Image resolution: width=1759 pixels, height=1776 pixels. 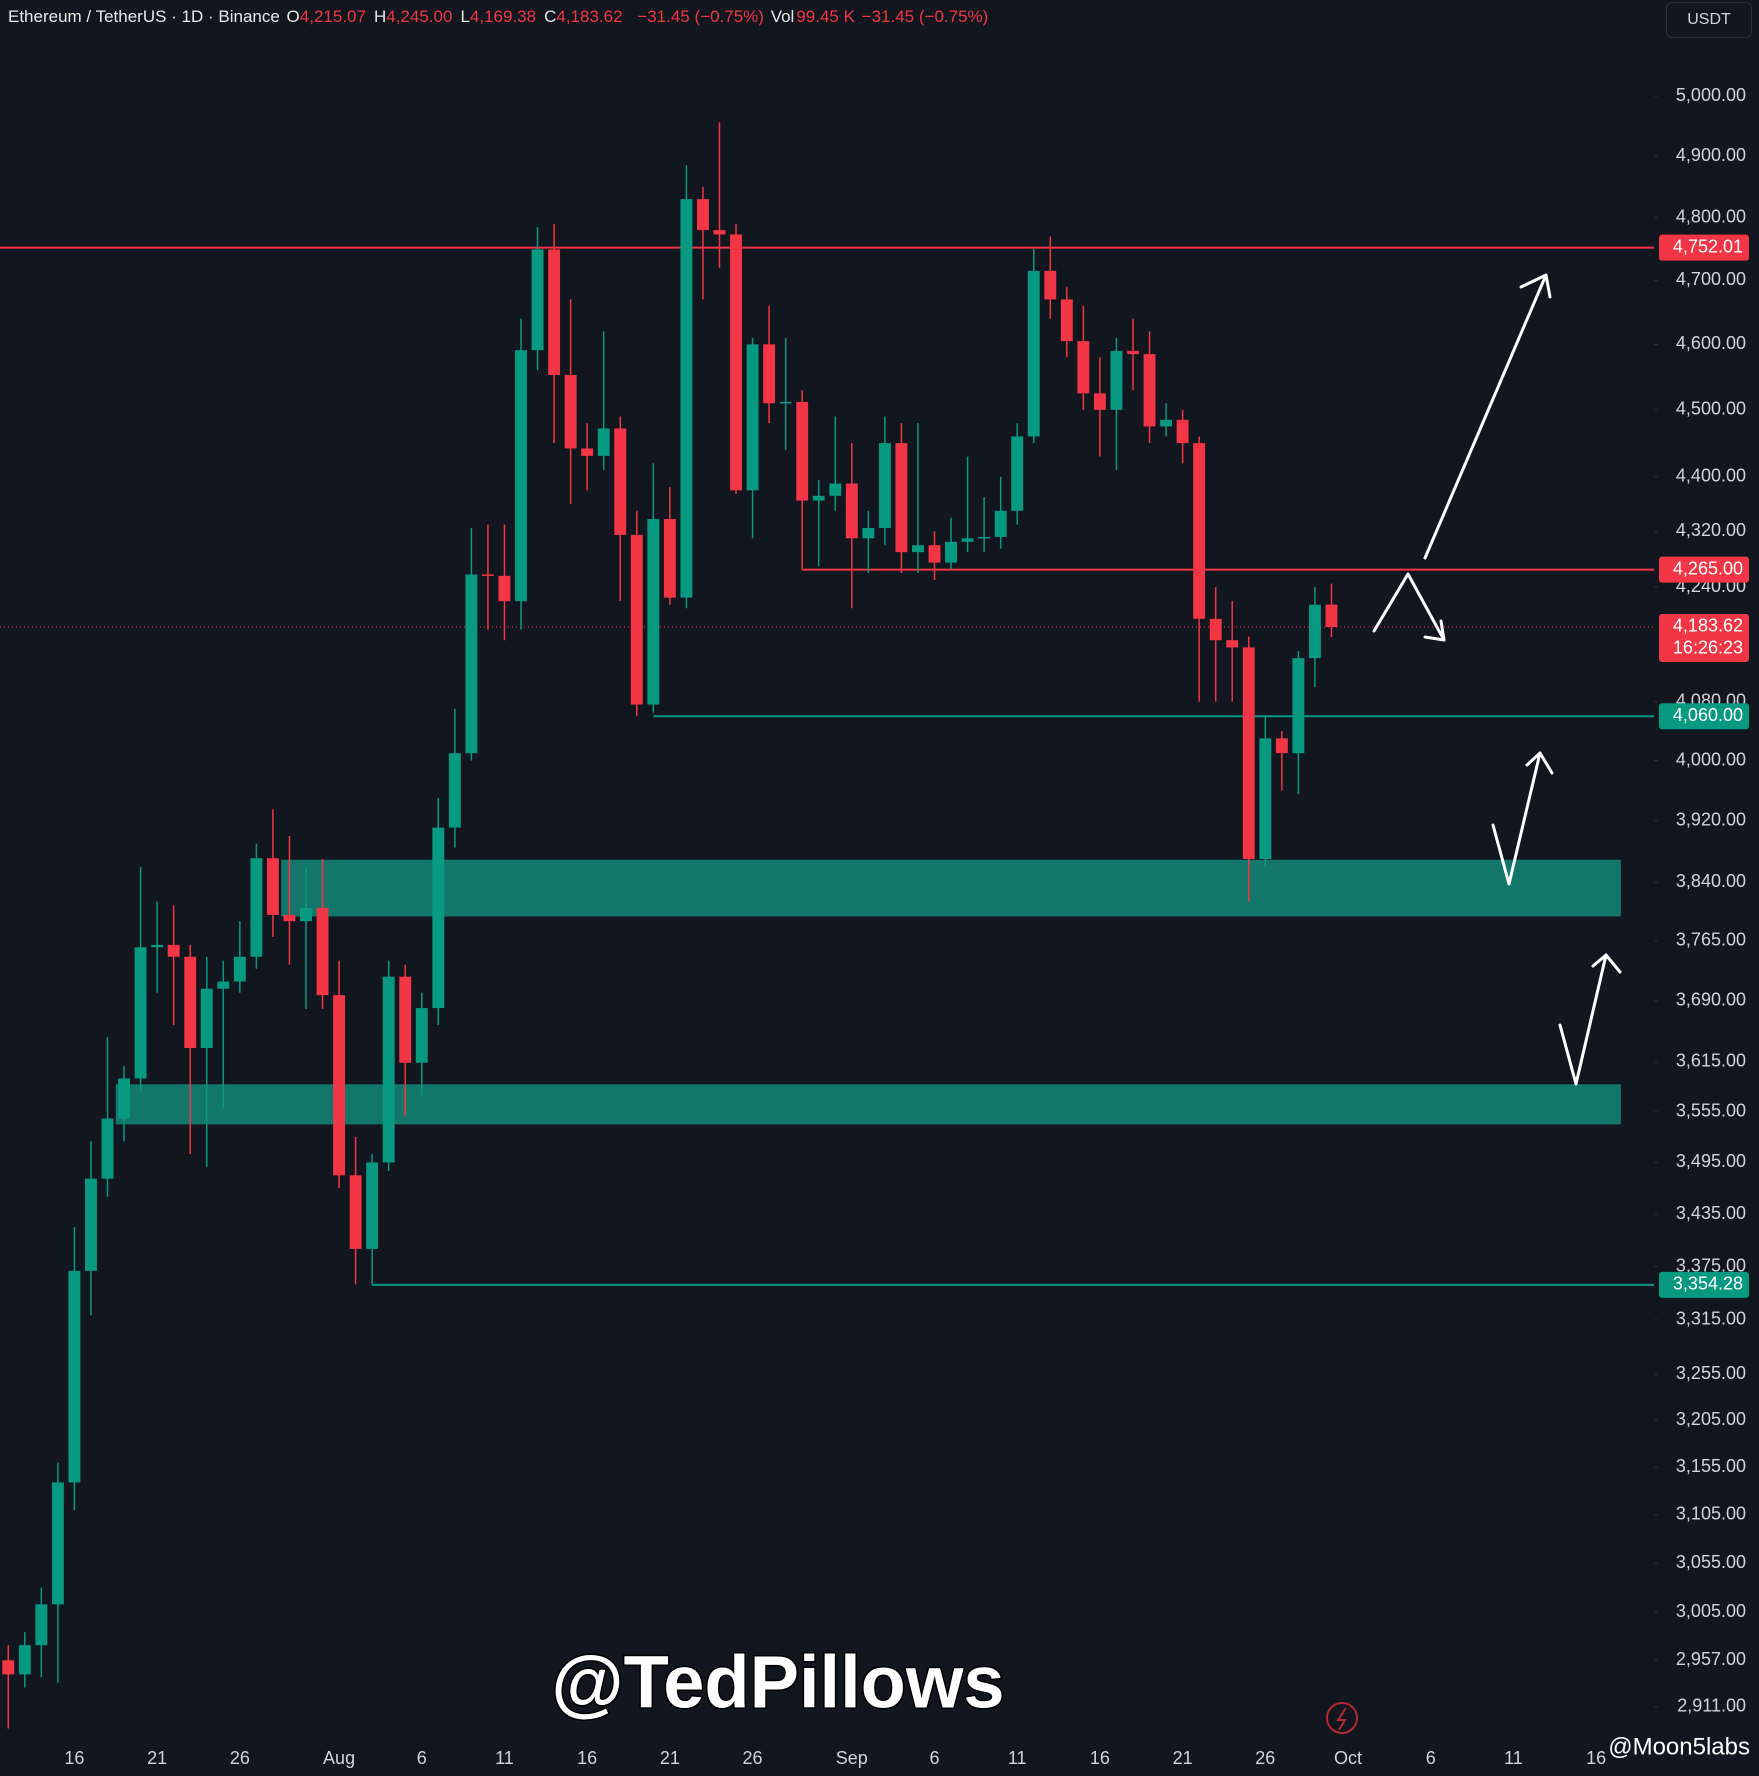 What do you see at coordinates (1513, 1758) in the screenshot?
I see `x-tick-label: 11` at bounding box center [1513, 1758].